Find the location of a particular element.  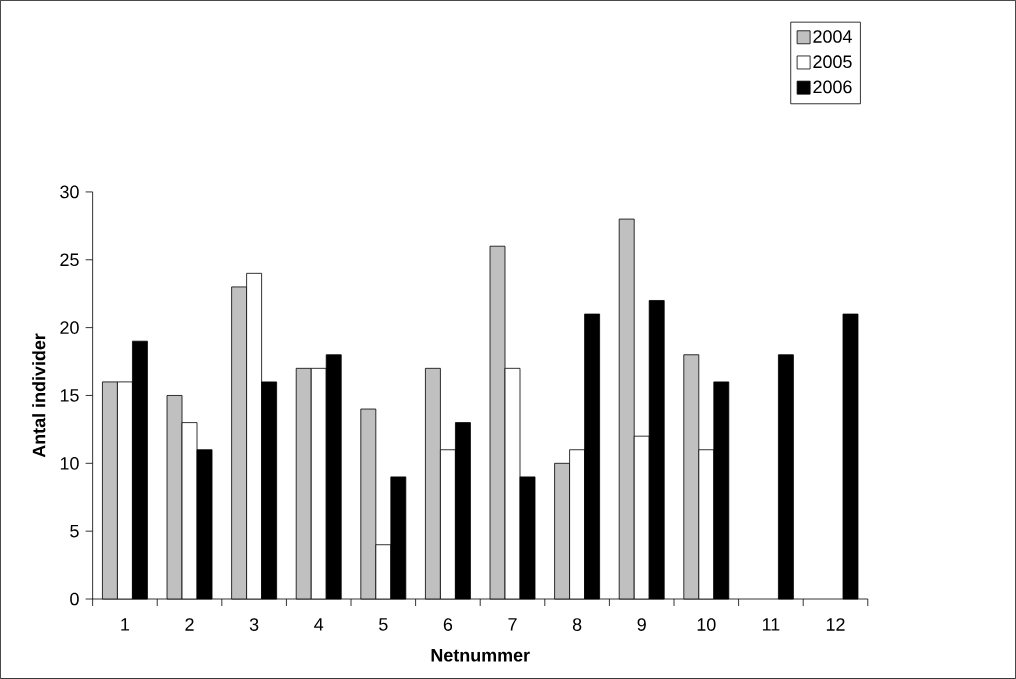

x-tick-label: 12 is located at coordinates (835, 624).